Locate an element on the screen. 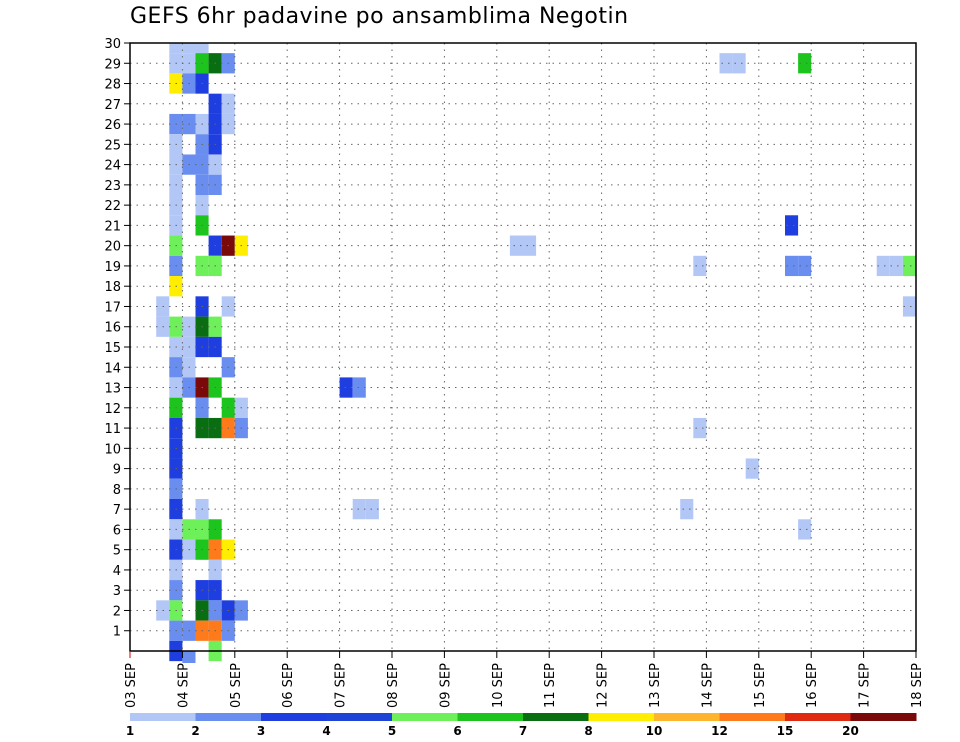 This screenshot has height=742, width=960. y-tick-label: 5 is located at coordinates (117, 551).